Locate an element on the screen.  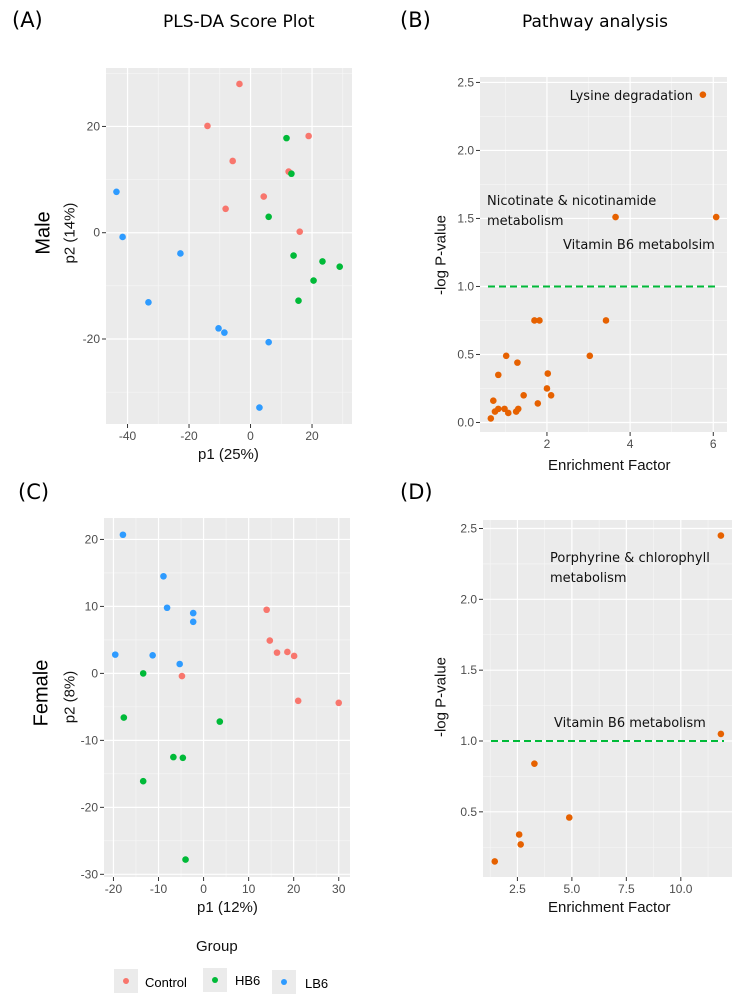
y-axis-label-c: p2 (8%) is located at coordinates (70, 697).